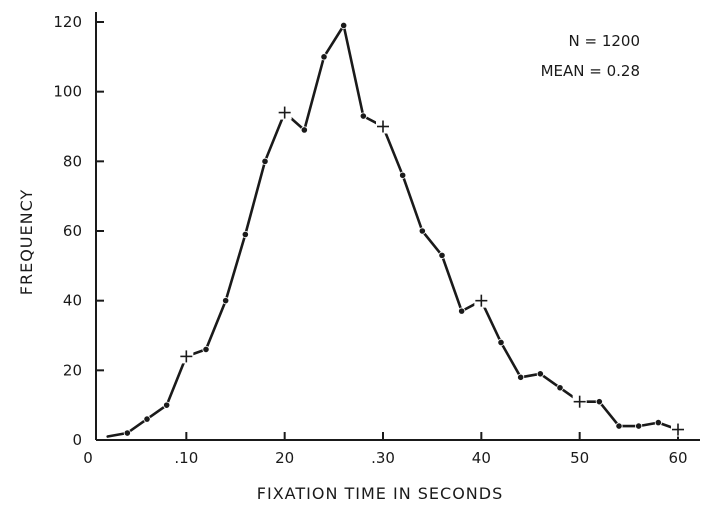 The image size is (701, 512). I want to click on x-tick-label: 60, so click(677, 458).